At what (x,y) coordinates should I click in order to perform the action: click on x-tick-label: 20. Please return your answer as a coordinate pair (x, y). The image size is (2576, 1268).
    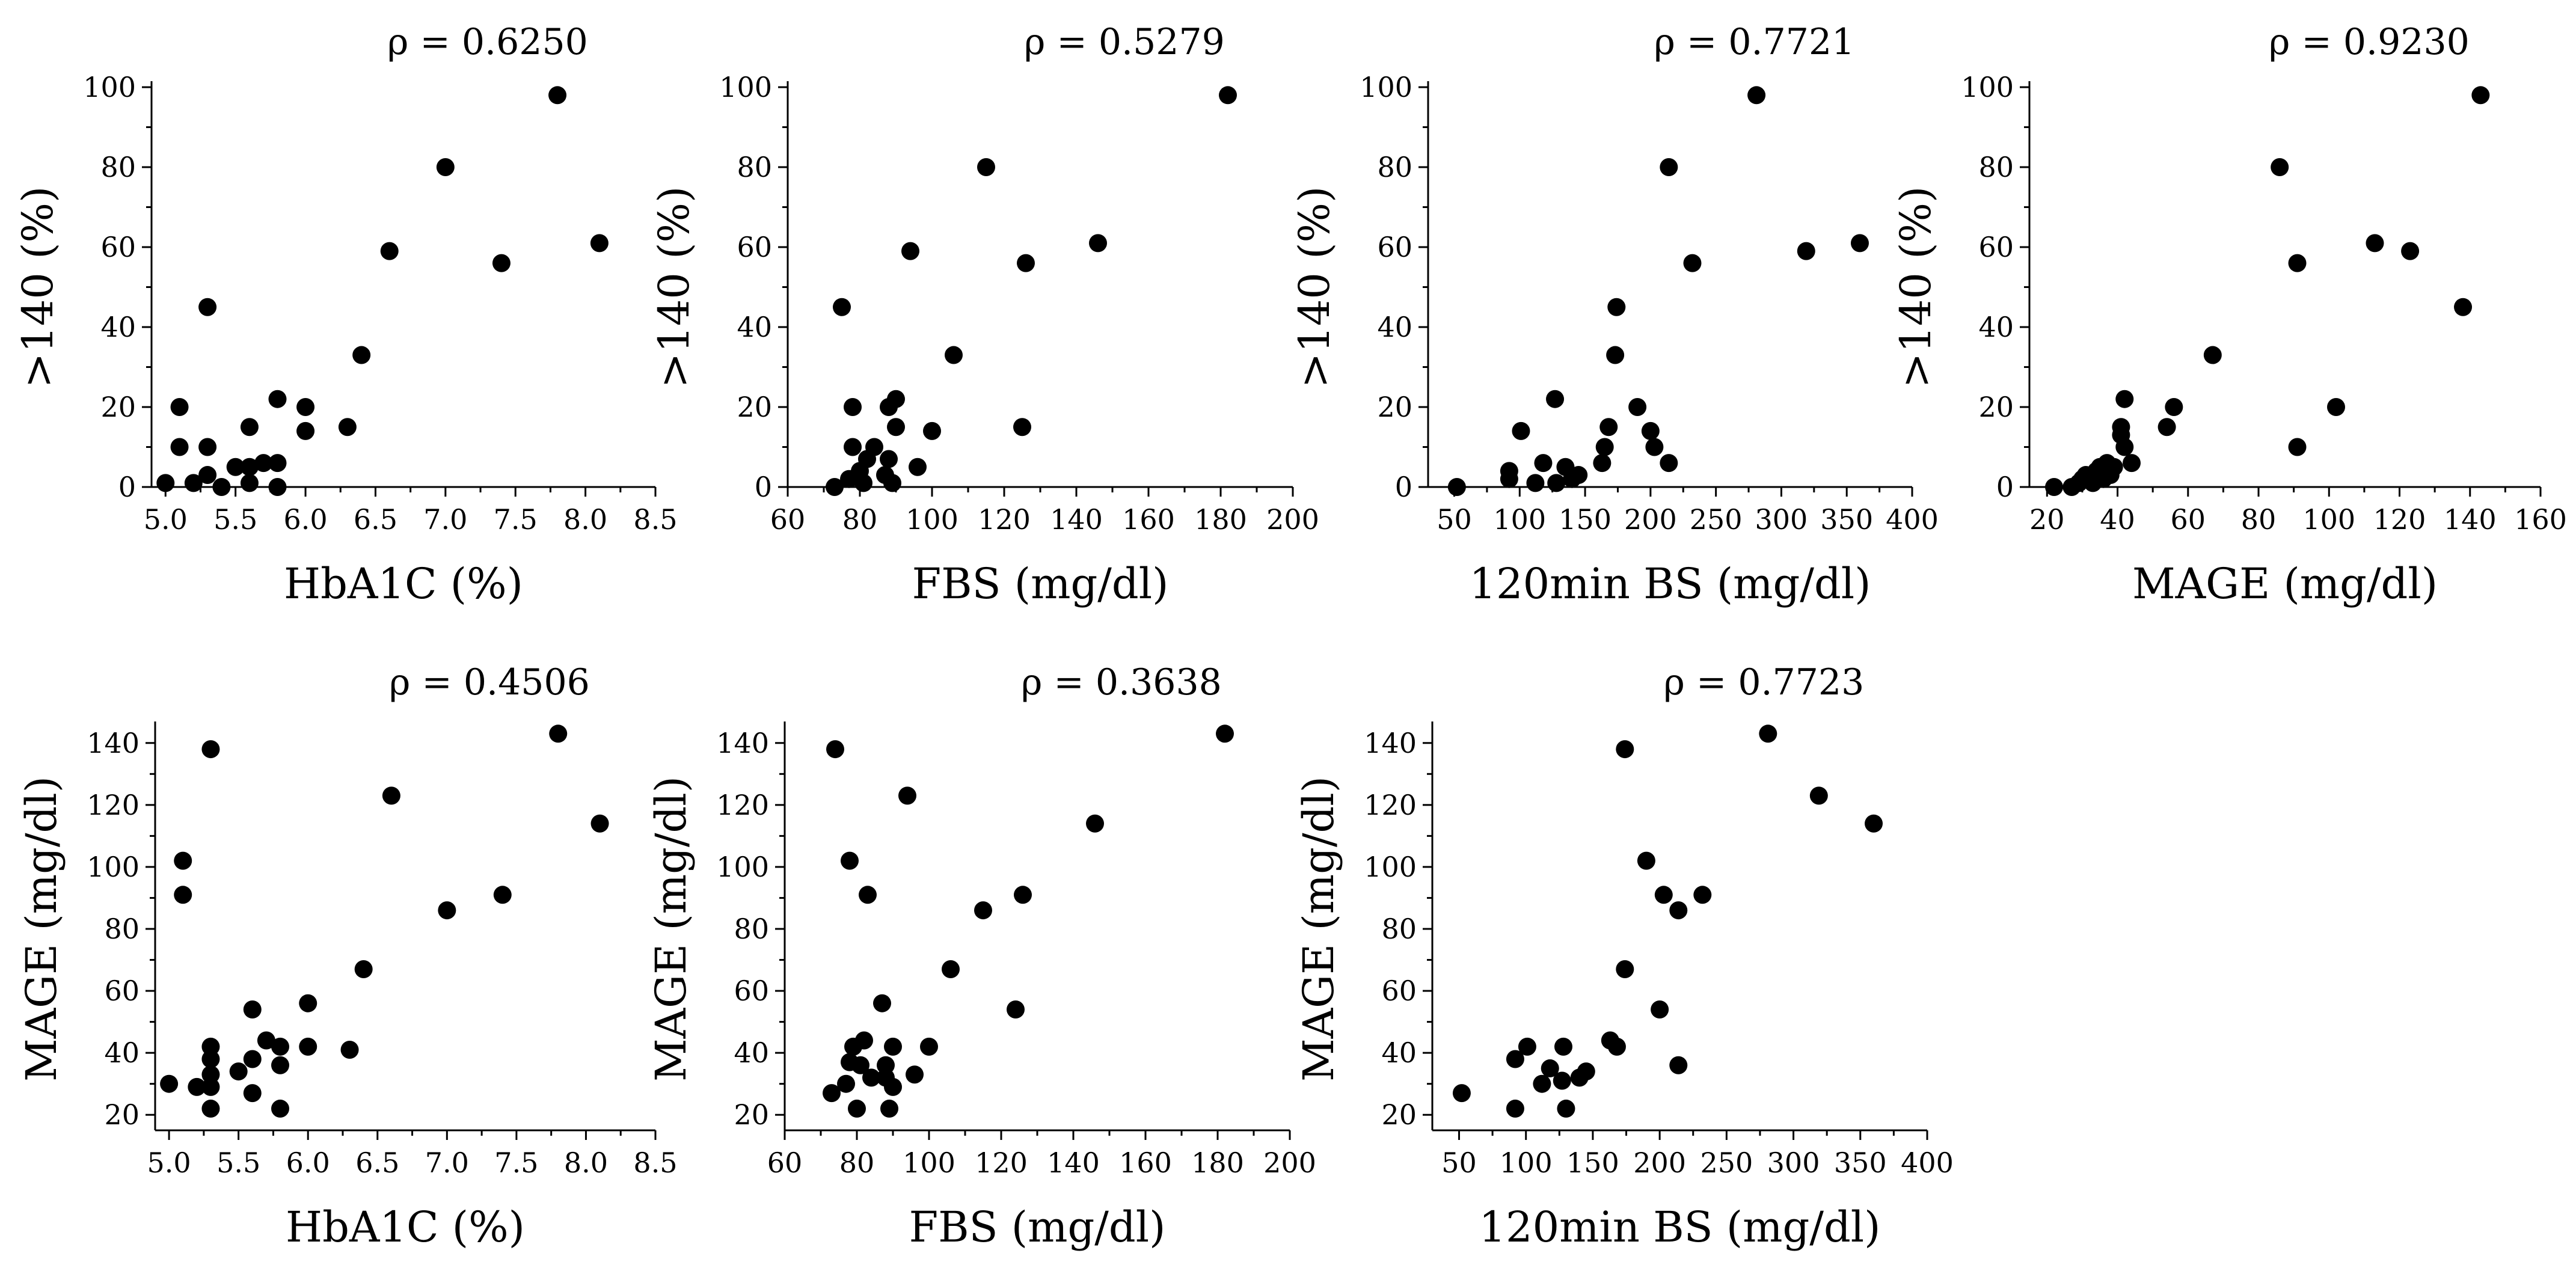
    Looking at the image, I should click on (2047, 520).